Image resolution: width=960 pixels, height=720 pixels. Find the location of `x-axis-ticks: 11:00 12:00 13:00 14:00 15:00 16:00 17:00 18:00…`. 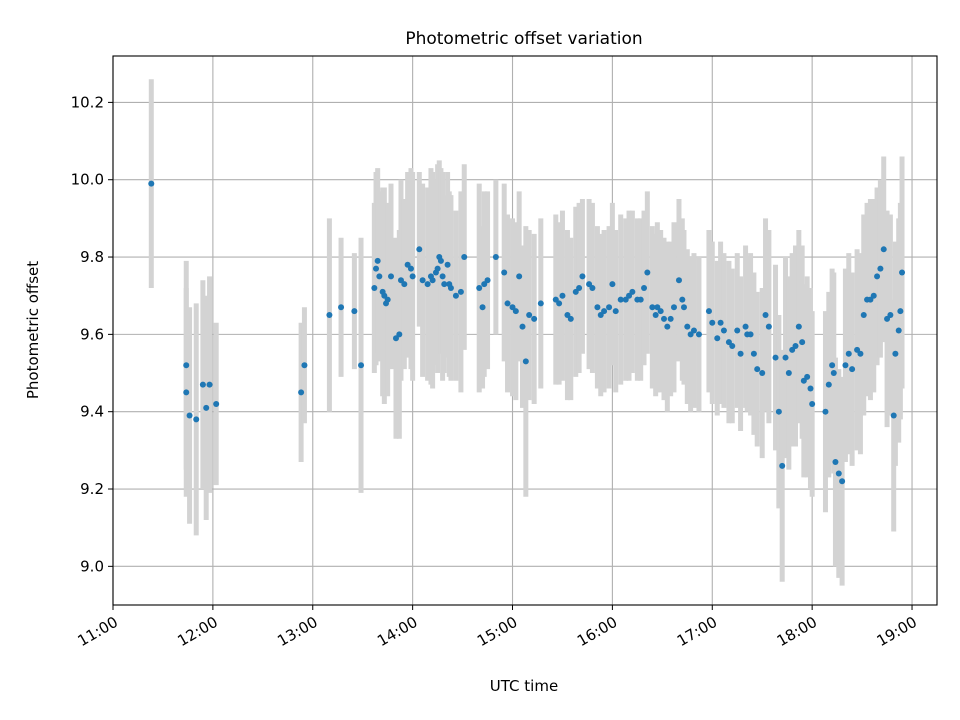

x-axis-ticks: 11:00 12:00 13:00 14:00 15:00 16:00 17:00 18:00… is located at coordinates (497, 627).